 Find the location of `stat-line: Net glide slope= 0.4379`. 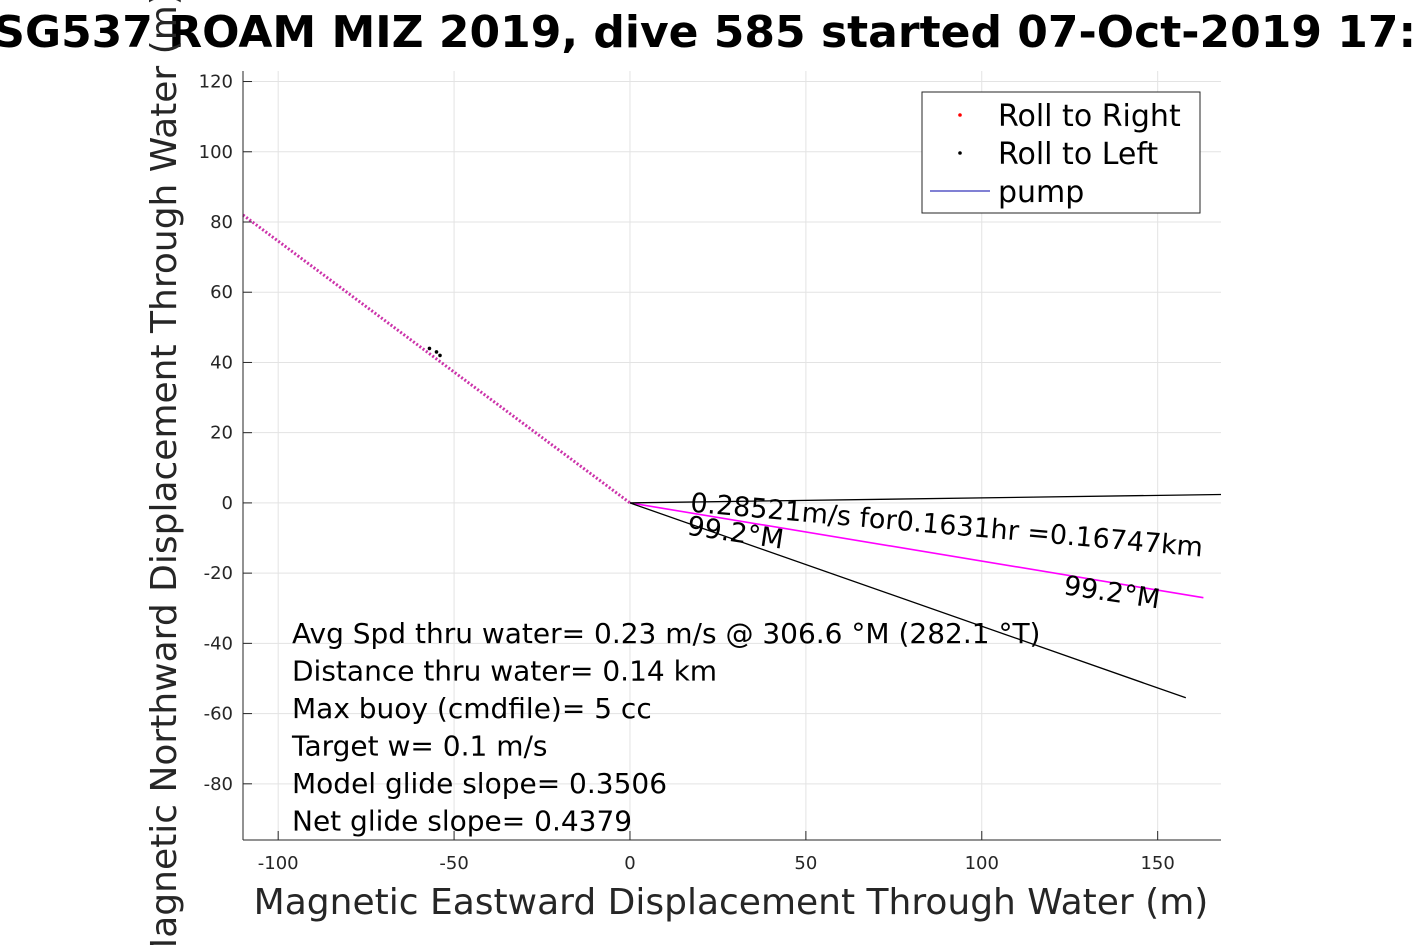

stat-line: Net glide slope= 0.4379 is located at coordinates (462, 821).